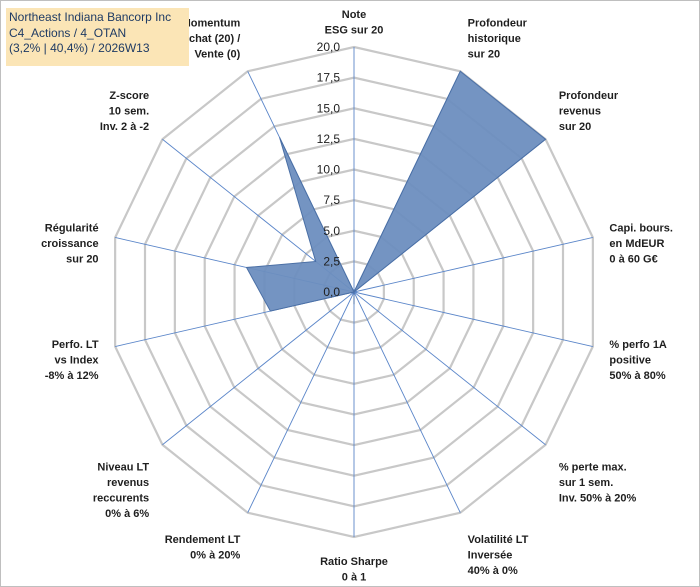 This screenshot has width=700, height=587. I want to click on axis-label-line: Régularité, so click(72, 228).